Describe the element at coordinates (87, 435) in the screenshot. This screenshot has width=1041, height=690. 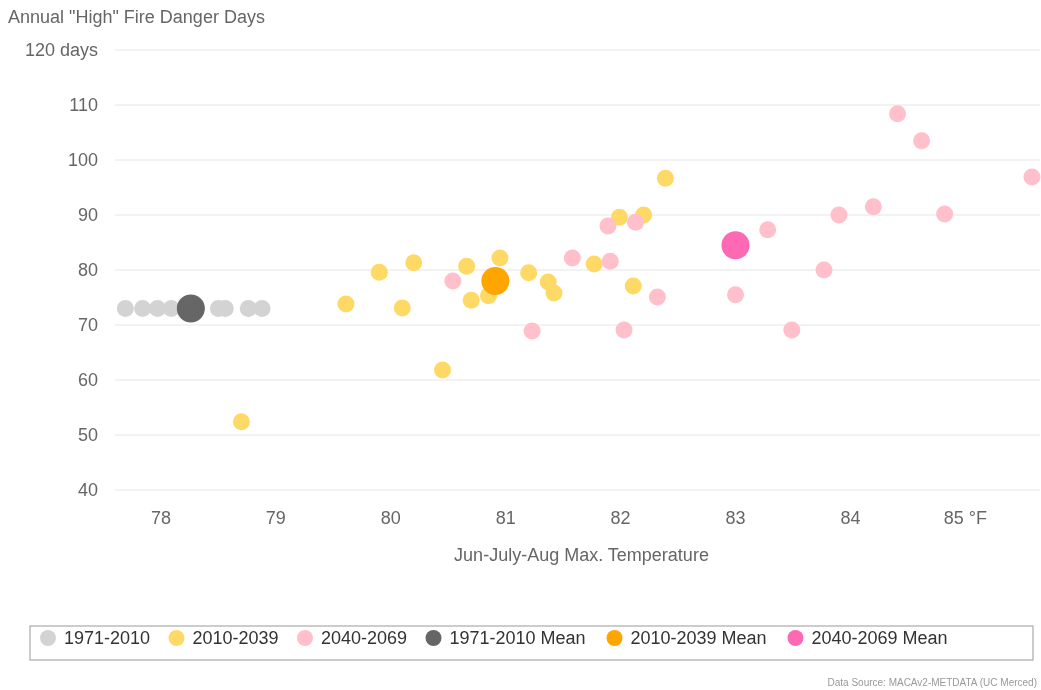
I see `y-tick-label: 50` at that location.